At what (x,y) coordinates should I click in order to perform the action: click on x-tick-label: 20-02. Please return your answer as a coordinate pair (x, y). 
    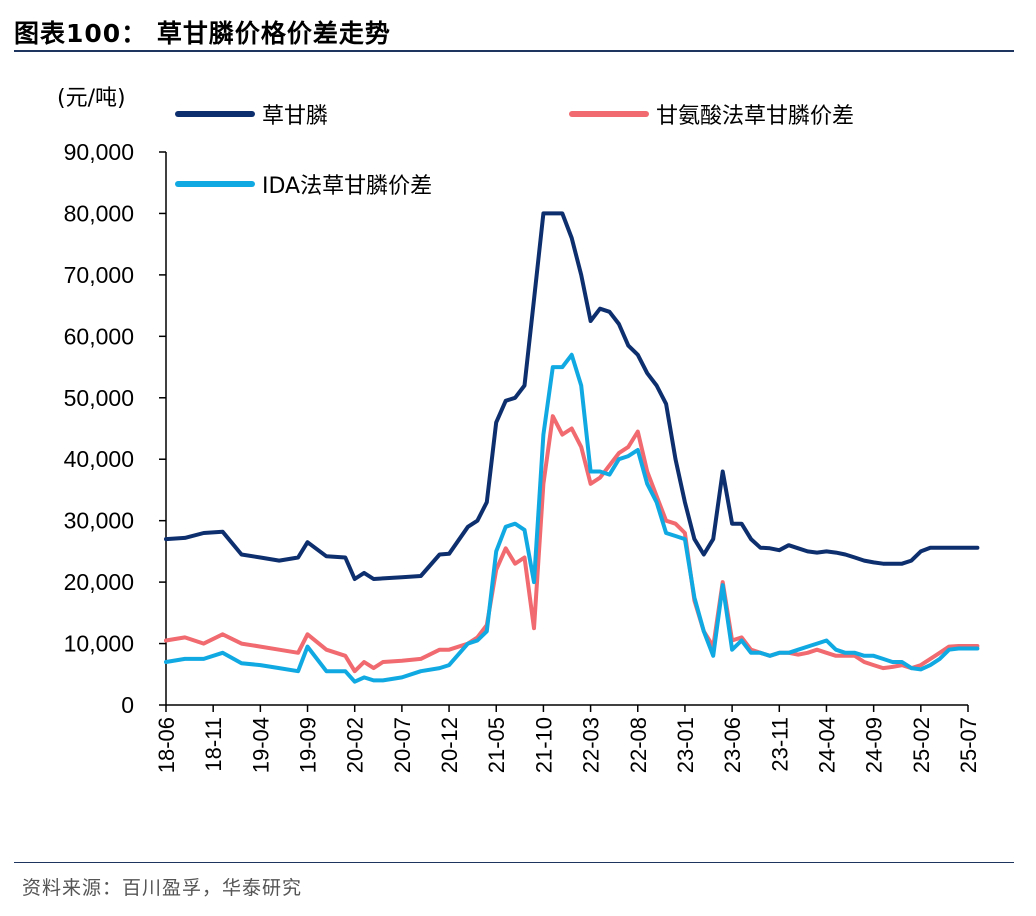
    Looking at the image, I should click on (355, 745).